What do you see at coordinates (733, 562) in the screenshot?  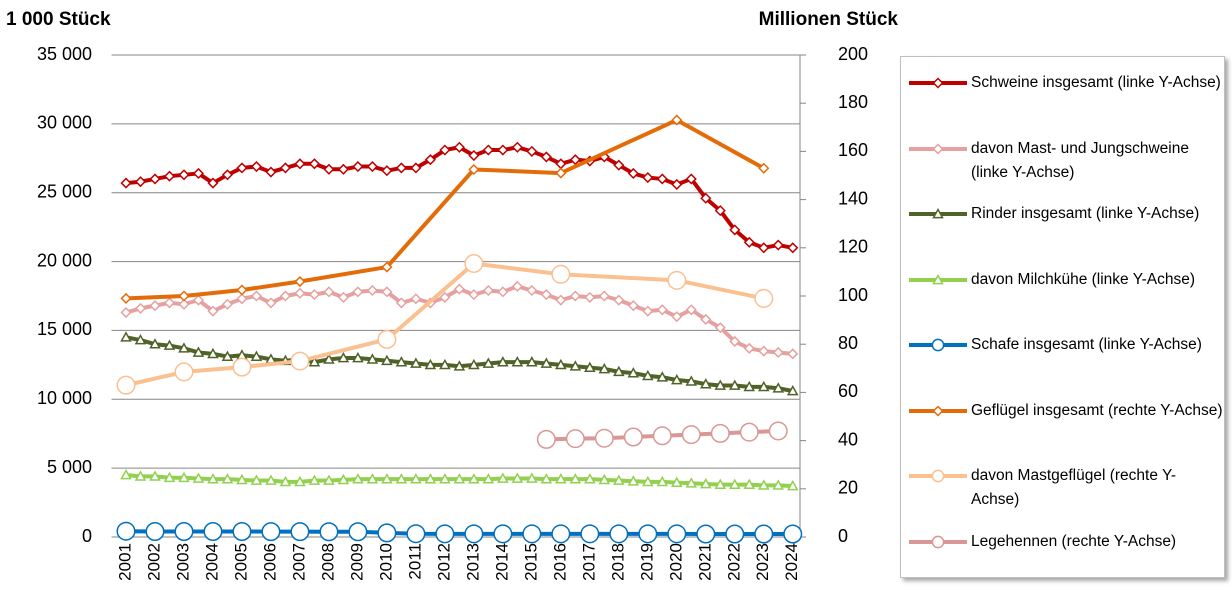 I see `x-tick-label: 2022` at bounding box center [733, 562].